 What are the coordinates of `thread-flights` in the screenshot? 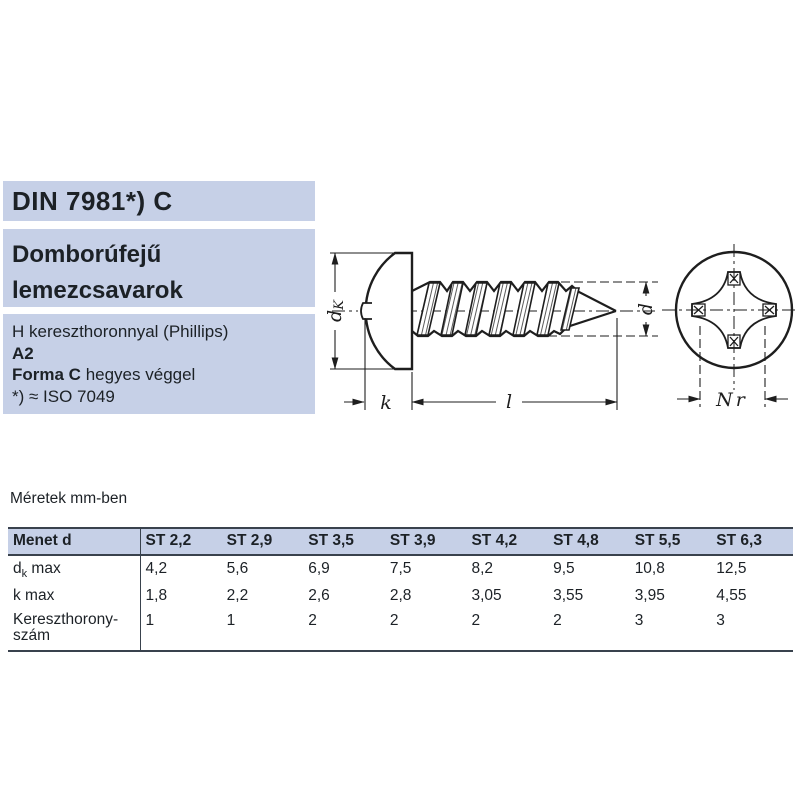 It's located at (498, 309).